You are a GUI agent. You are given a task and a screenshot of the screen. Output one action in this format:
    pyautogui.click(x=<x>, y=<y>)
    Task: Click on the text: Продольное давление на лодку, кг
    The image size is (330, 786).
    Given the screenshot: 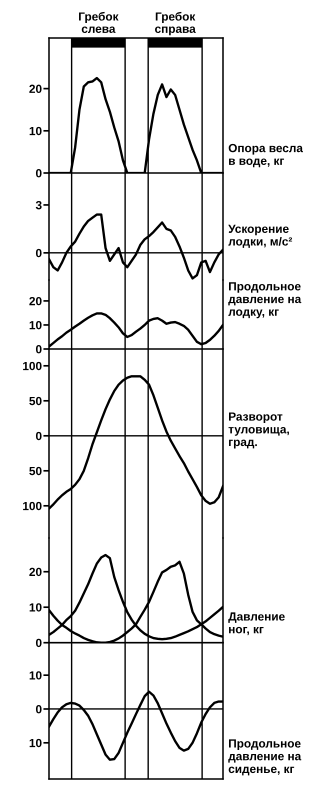 What is the action you would take?
    pyautogui.click(x=265, y=300)
    